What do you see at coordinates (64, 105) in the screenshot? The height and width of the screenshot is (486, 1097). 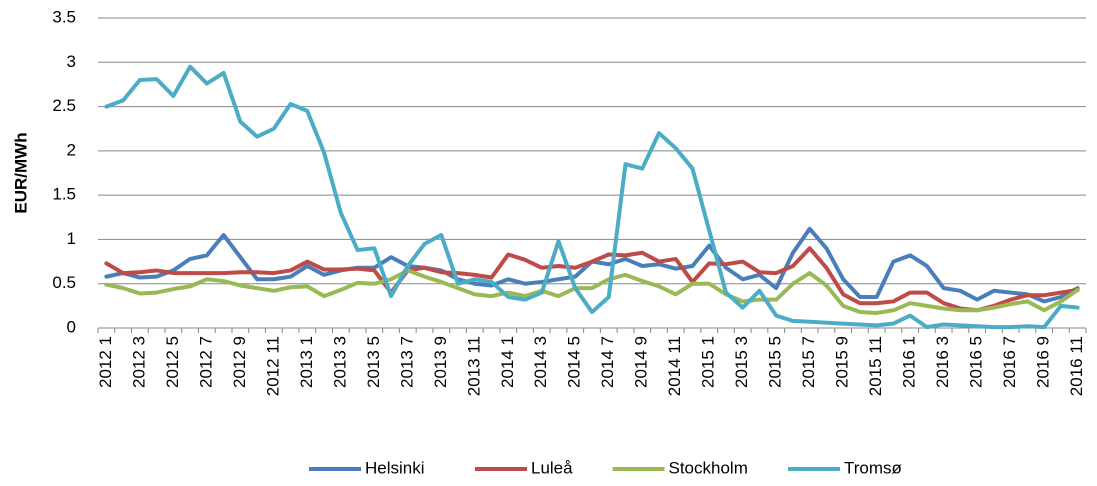 I see `y-tick-label: 2.5` at bounding box center [64, 105].